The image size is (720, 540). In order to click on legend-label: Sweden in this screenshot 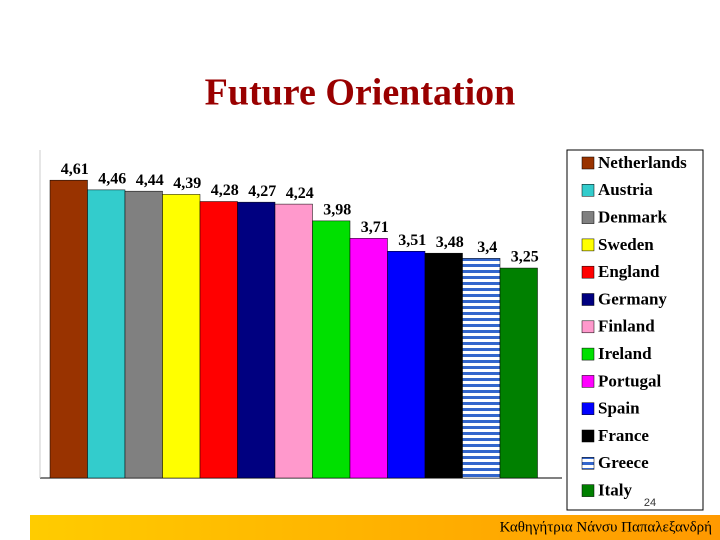, I will do `click(626, 244)`.